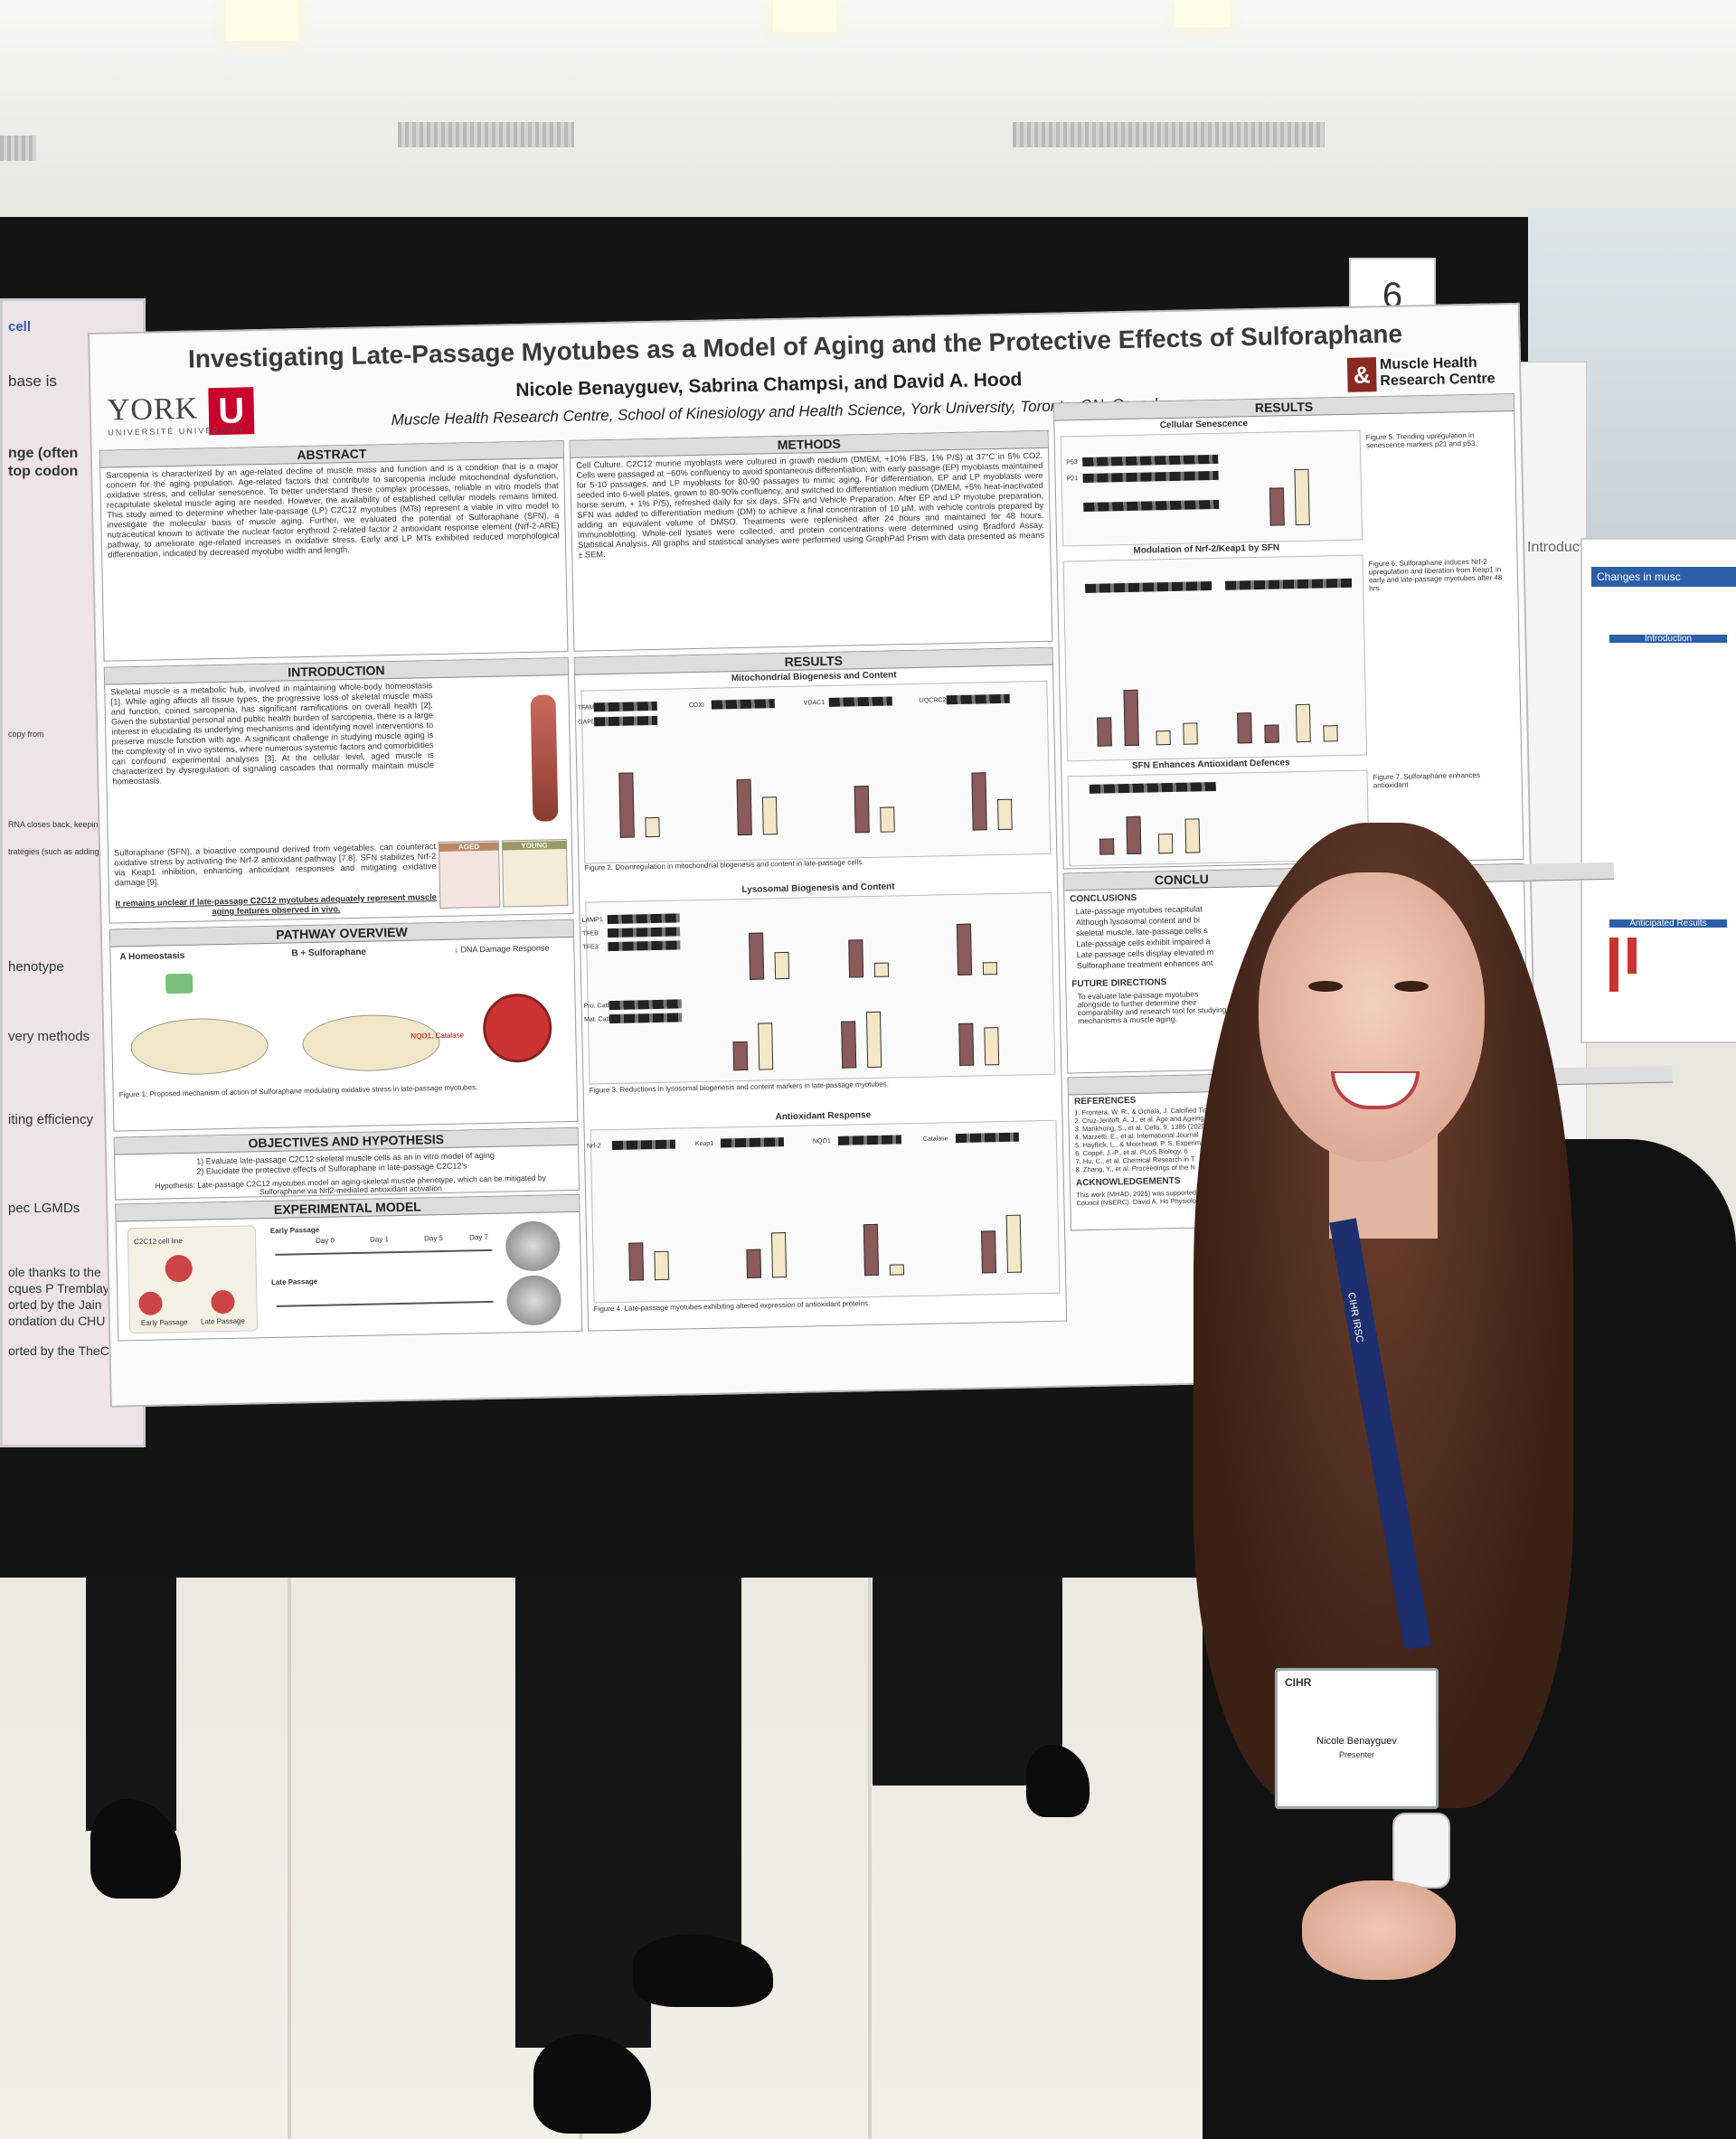  I want to click on bar-chart-keap1, so click(768, 1233).